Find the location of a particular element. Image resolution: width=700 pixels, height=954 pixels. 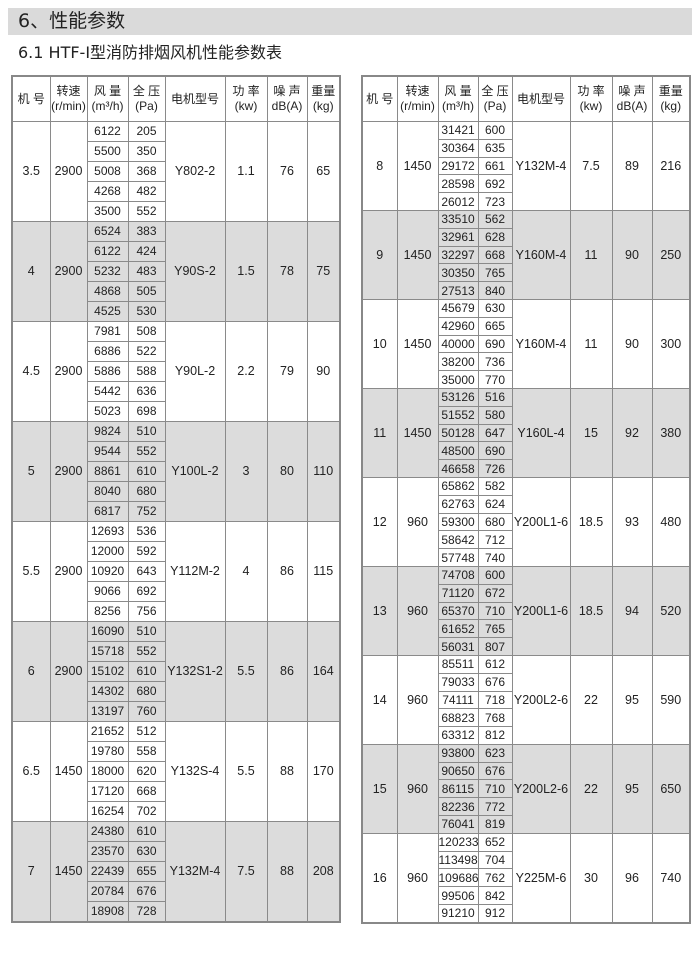

table-row: 50128 647 is located at coordinates (526, 433).